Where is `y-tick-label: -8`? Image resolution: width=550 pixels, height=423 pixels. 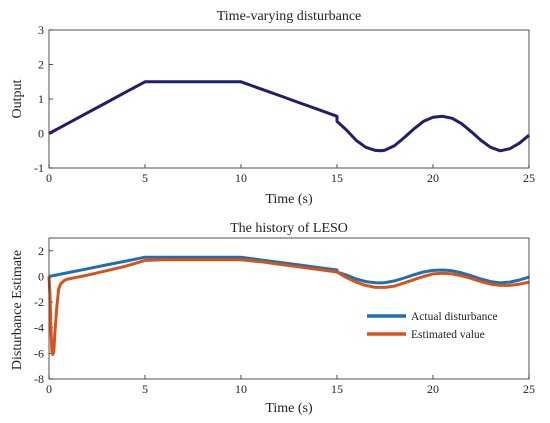 y-tick-label: -8 is located at coordinates (39, 379).